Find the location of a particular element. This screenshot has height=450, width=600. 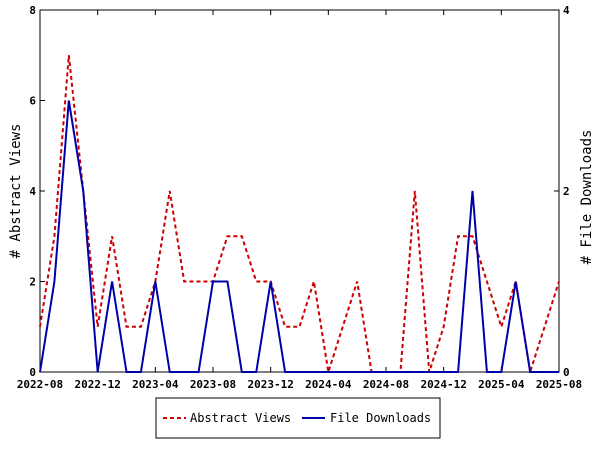

x-tick-label: 2025-04 is located at coordinates (501, 384).